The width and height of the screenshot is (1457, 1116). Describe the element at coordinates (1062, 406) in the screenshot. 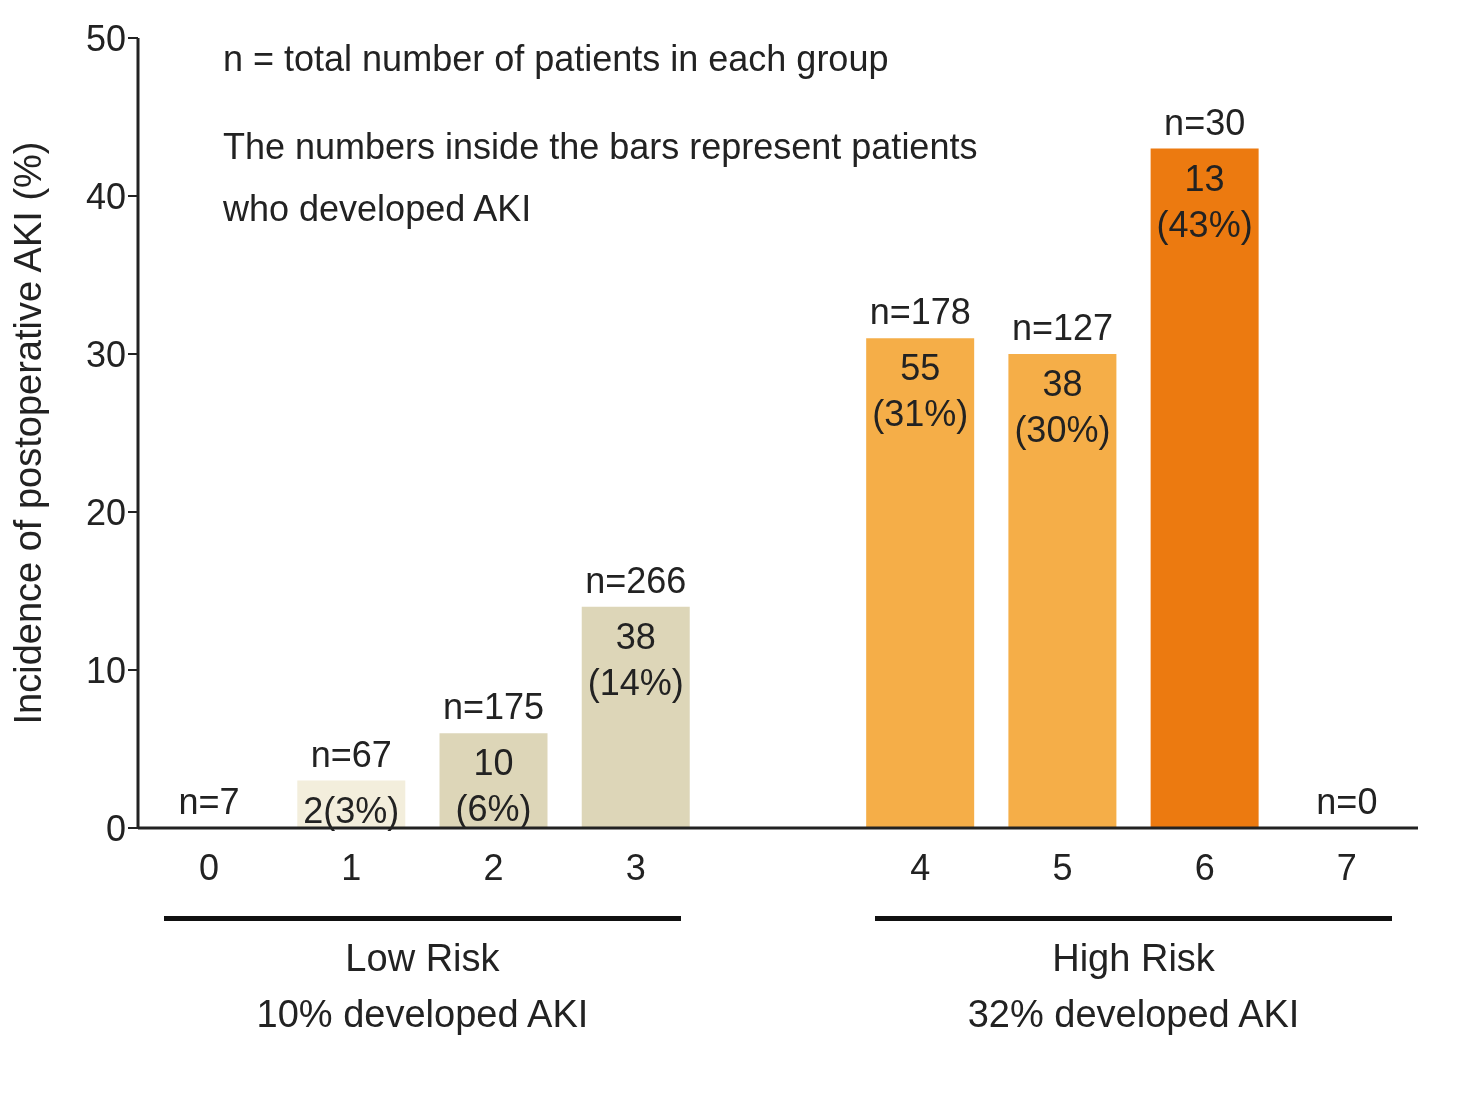

I see `data-label: 38 (30%)` at that location.